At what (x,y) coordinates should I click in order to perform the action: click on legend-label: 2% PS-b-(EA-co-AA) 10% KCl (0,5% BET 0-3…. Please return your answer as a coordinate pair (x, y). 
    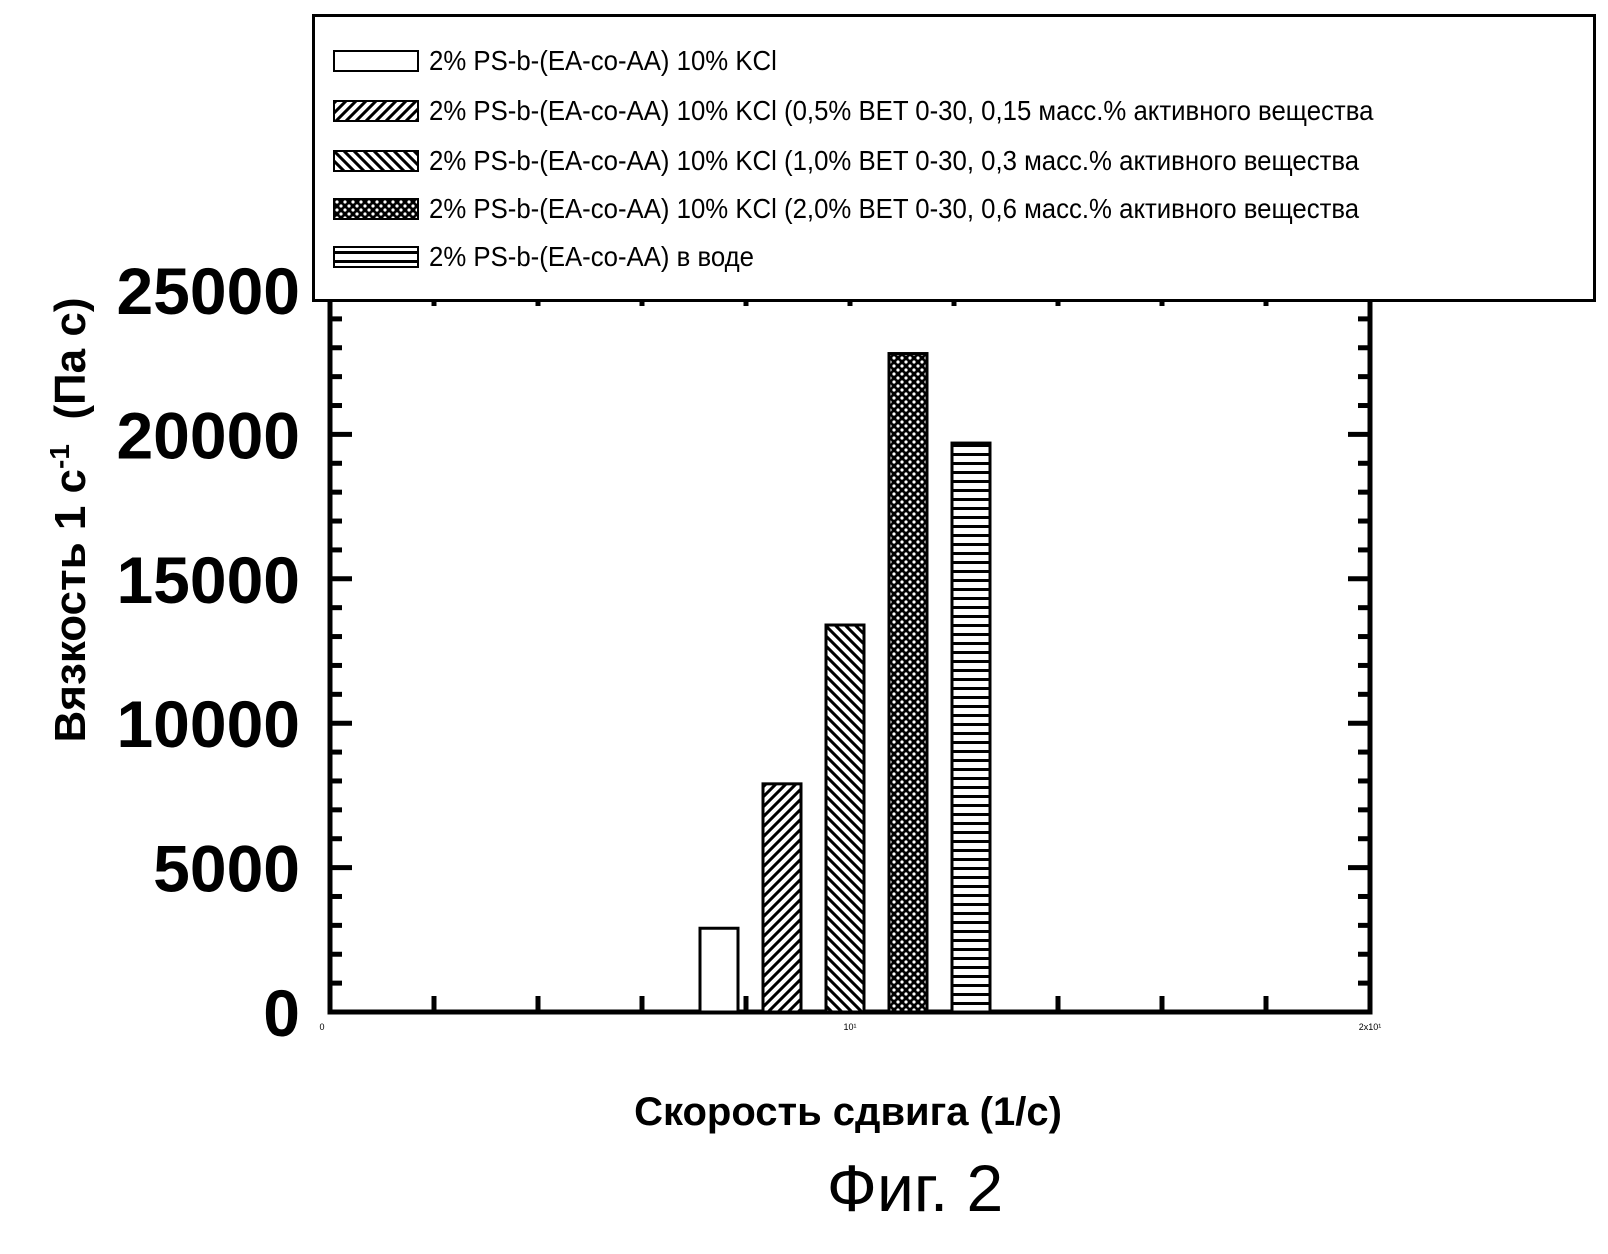
    Looking at the image, I should click on (901, 110).